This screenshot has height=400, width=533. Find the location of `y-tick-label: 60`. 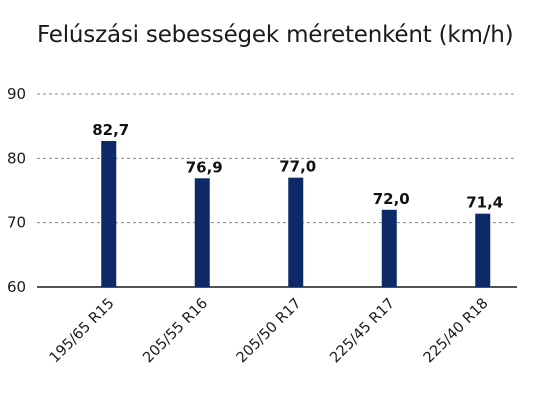

y-tick-label: 60 is located at coordinates (16, 287).